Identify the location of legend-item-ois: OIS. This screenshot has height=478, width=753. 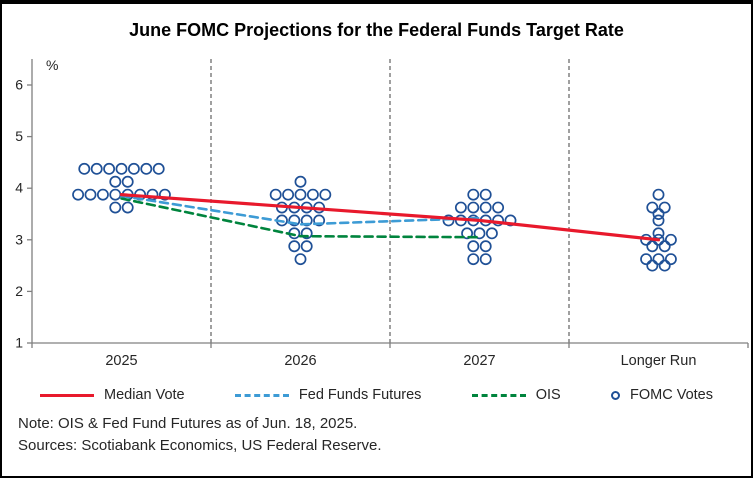
(516, 395).